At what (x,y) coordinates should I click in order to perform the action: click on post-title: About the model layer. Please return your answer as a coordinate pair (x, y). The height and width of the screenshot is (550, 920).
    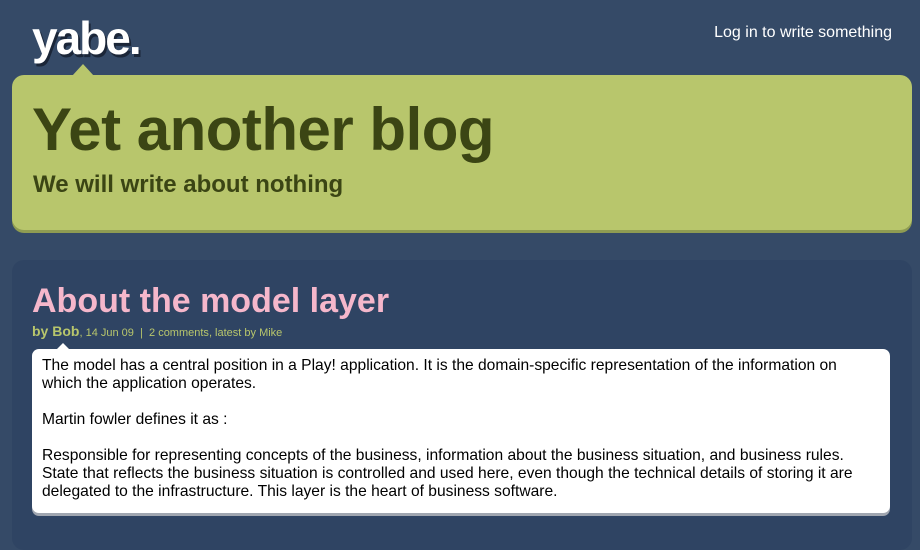
    Looking at the image, I should click on (211, 301).